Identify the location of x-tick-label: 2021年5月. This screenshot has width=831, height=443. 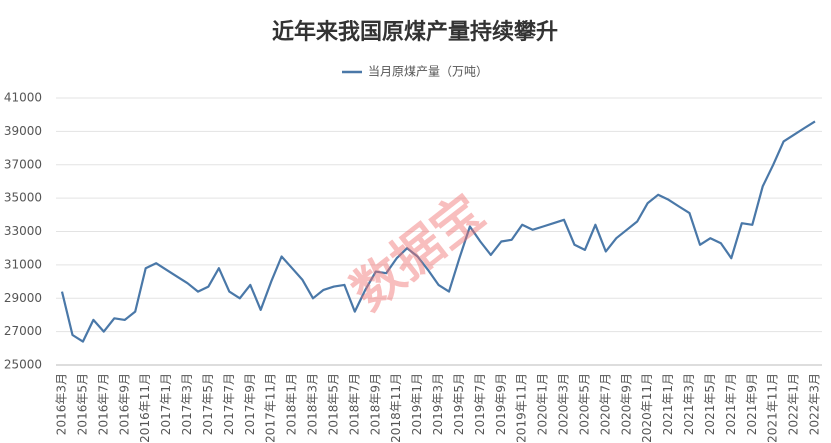
(710, 404).